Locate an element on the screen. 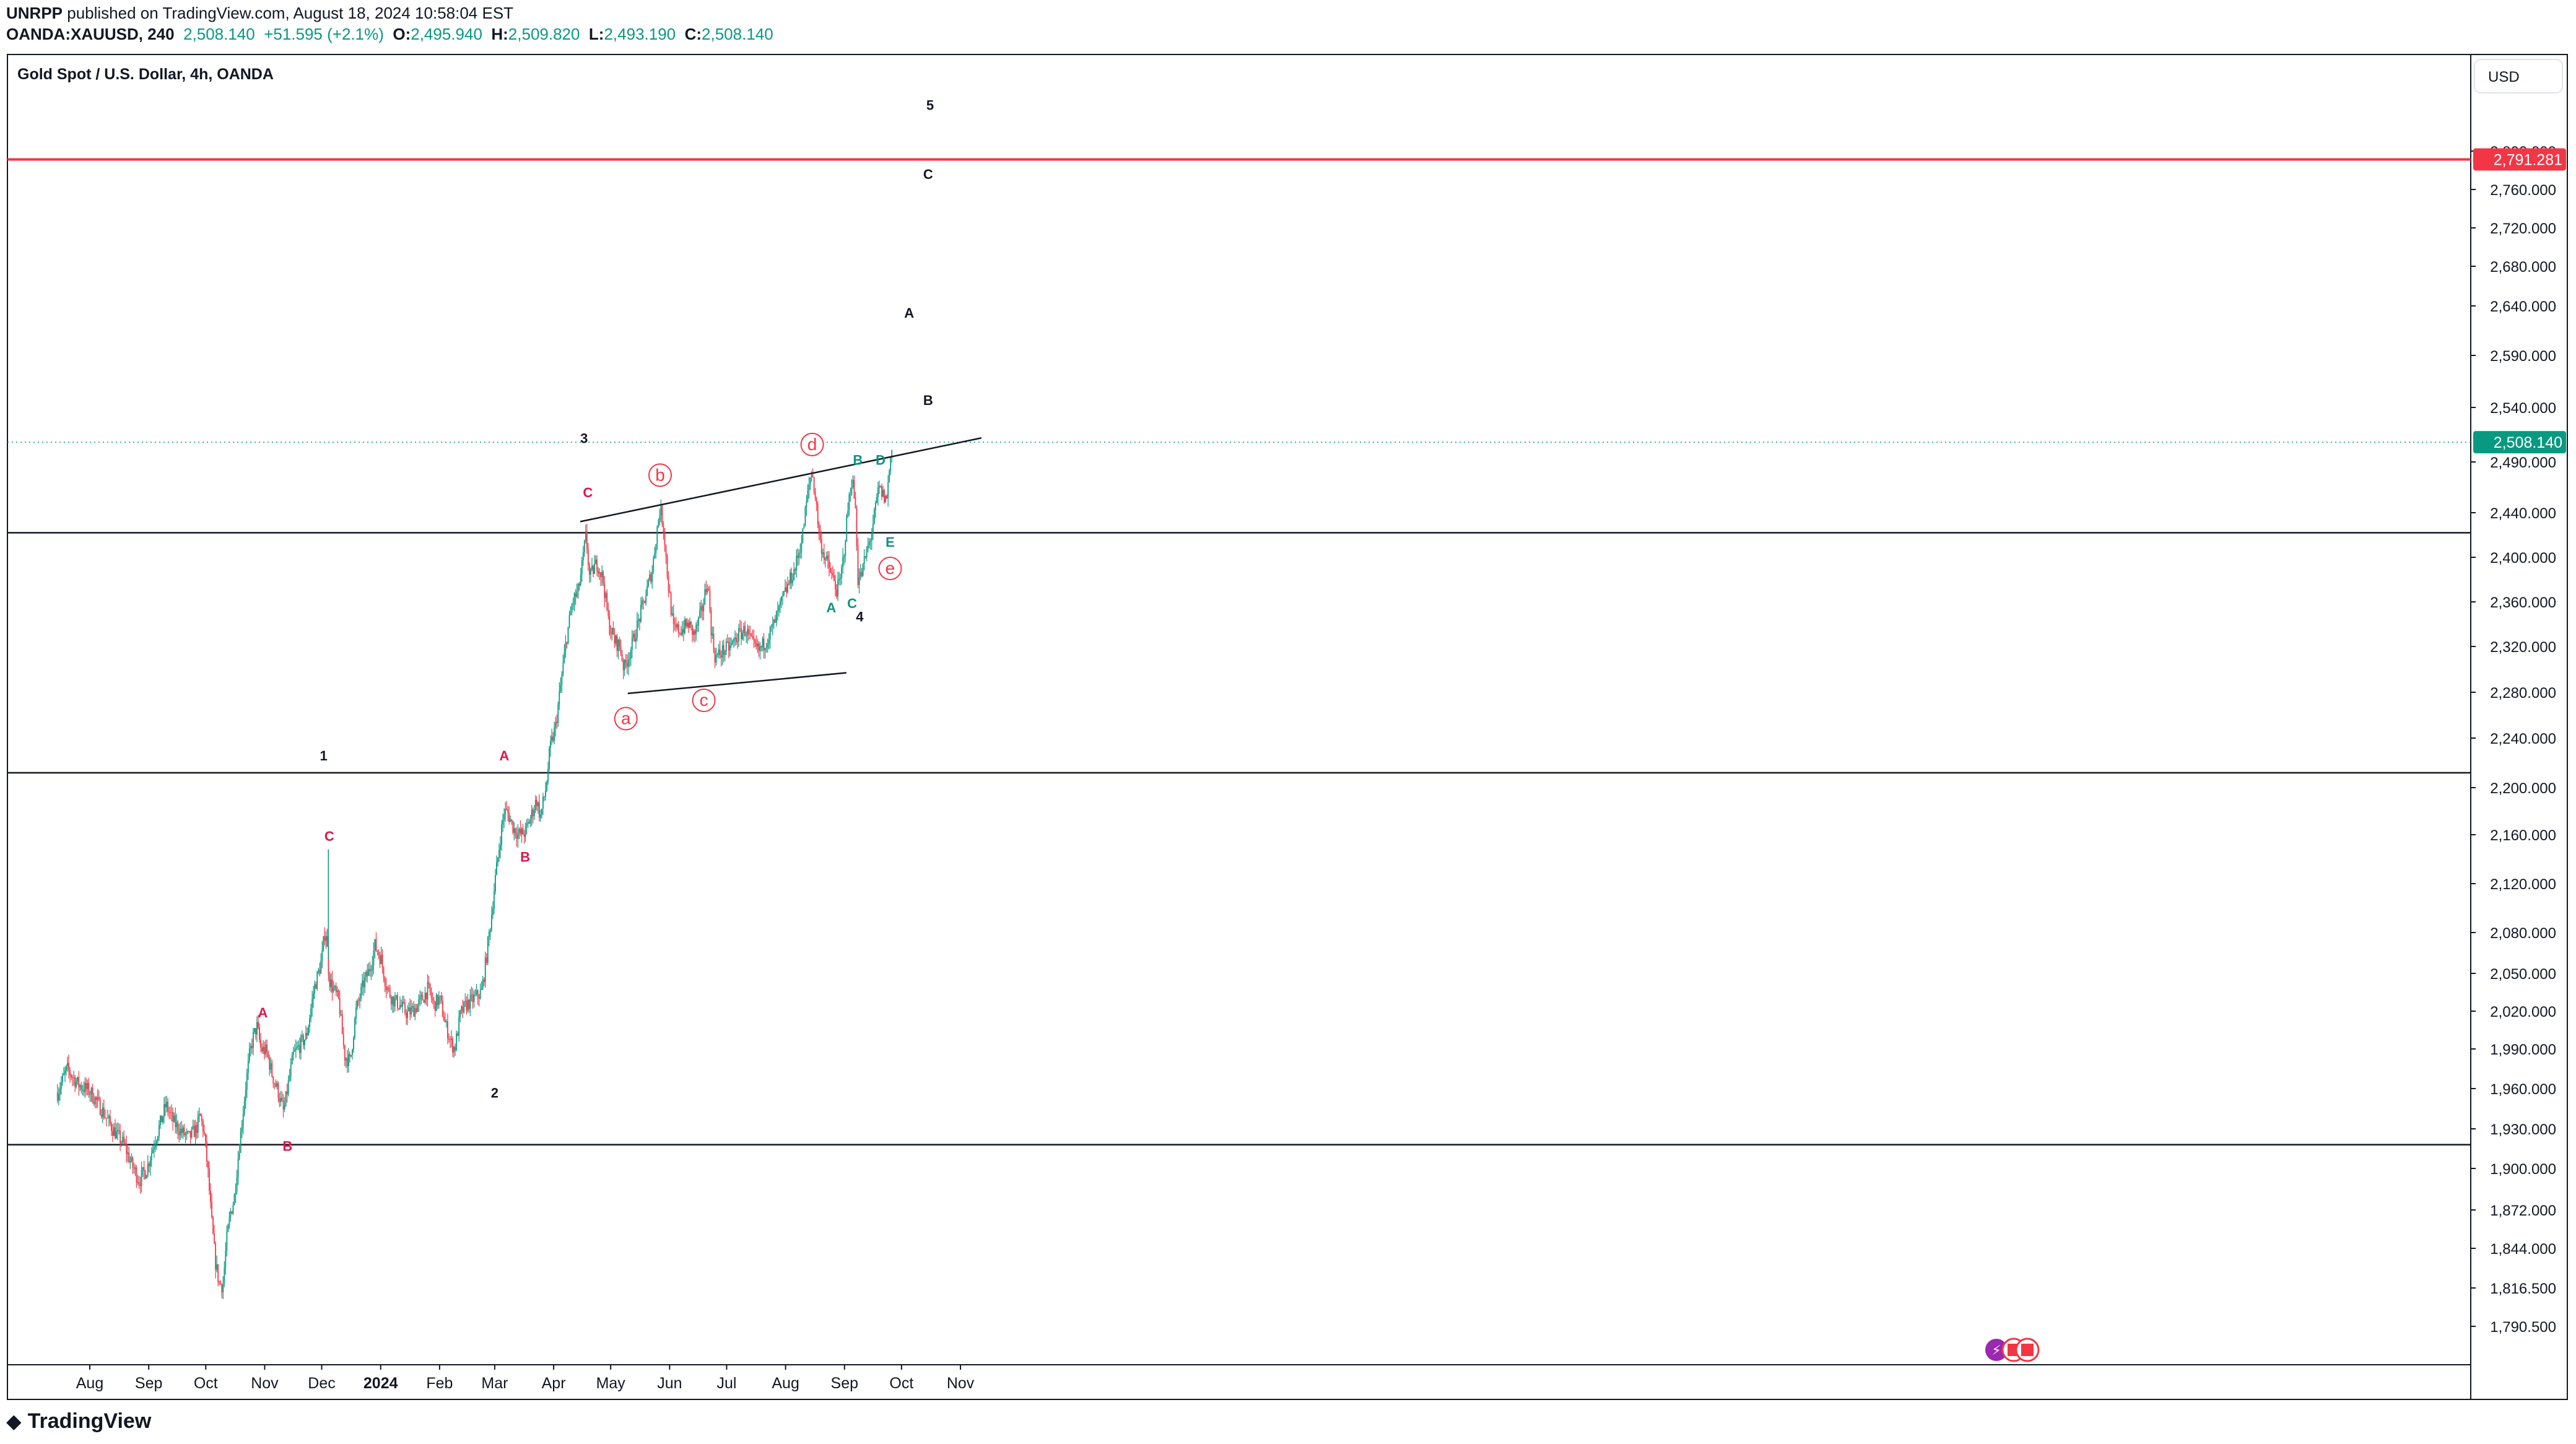  high-label: H: is located at coordinates (499, 34).